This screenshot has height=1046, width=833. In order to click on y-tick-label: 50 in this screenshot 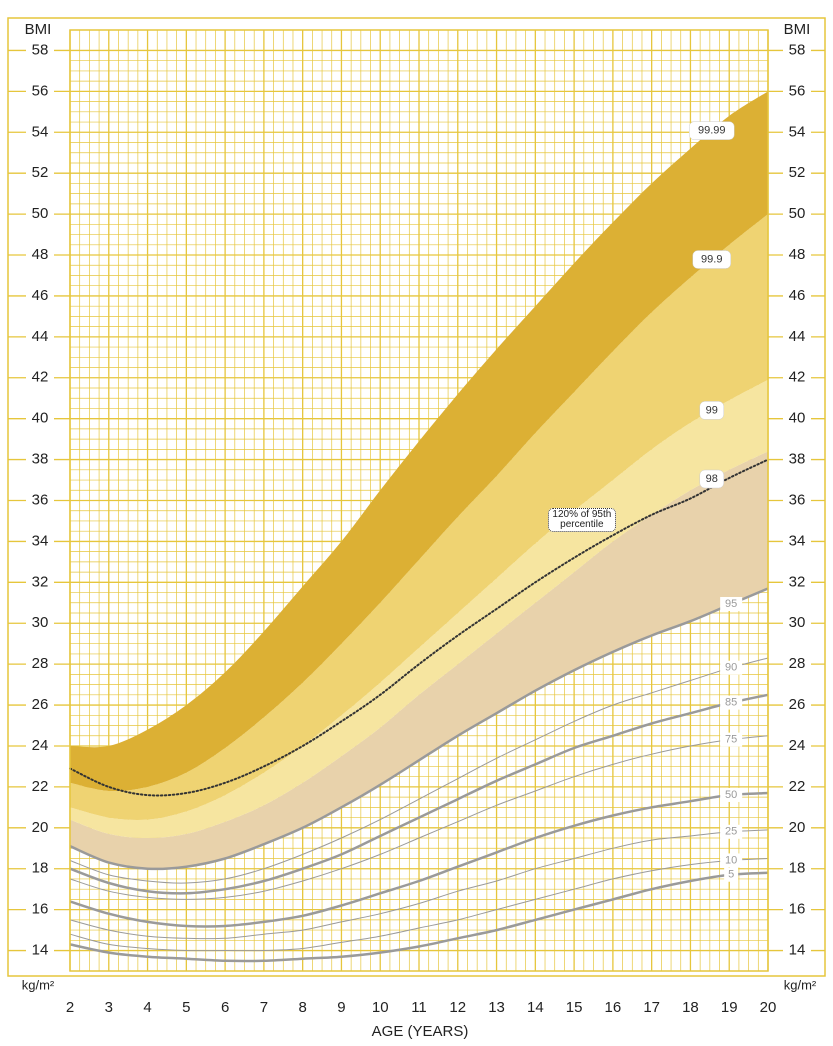, I will do `click(797, 213)`.